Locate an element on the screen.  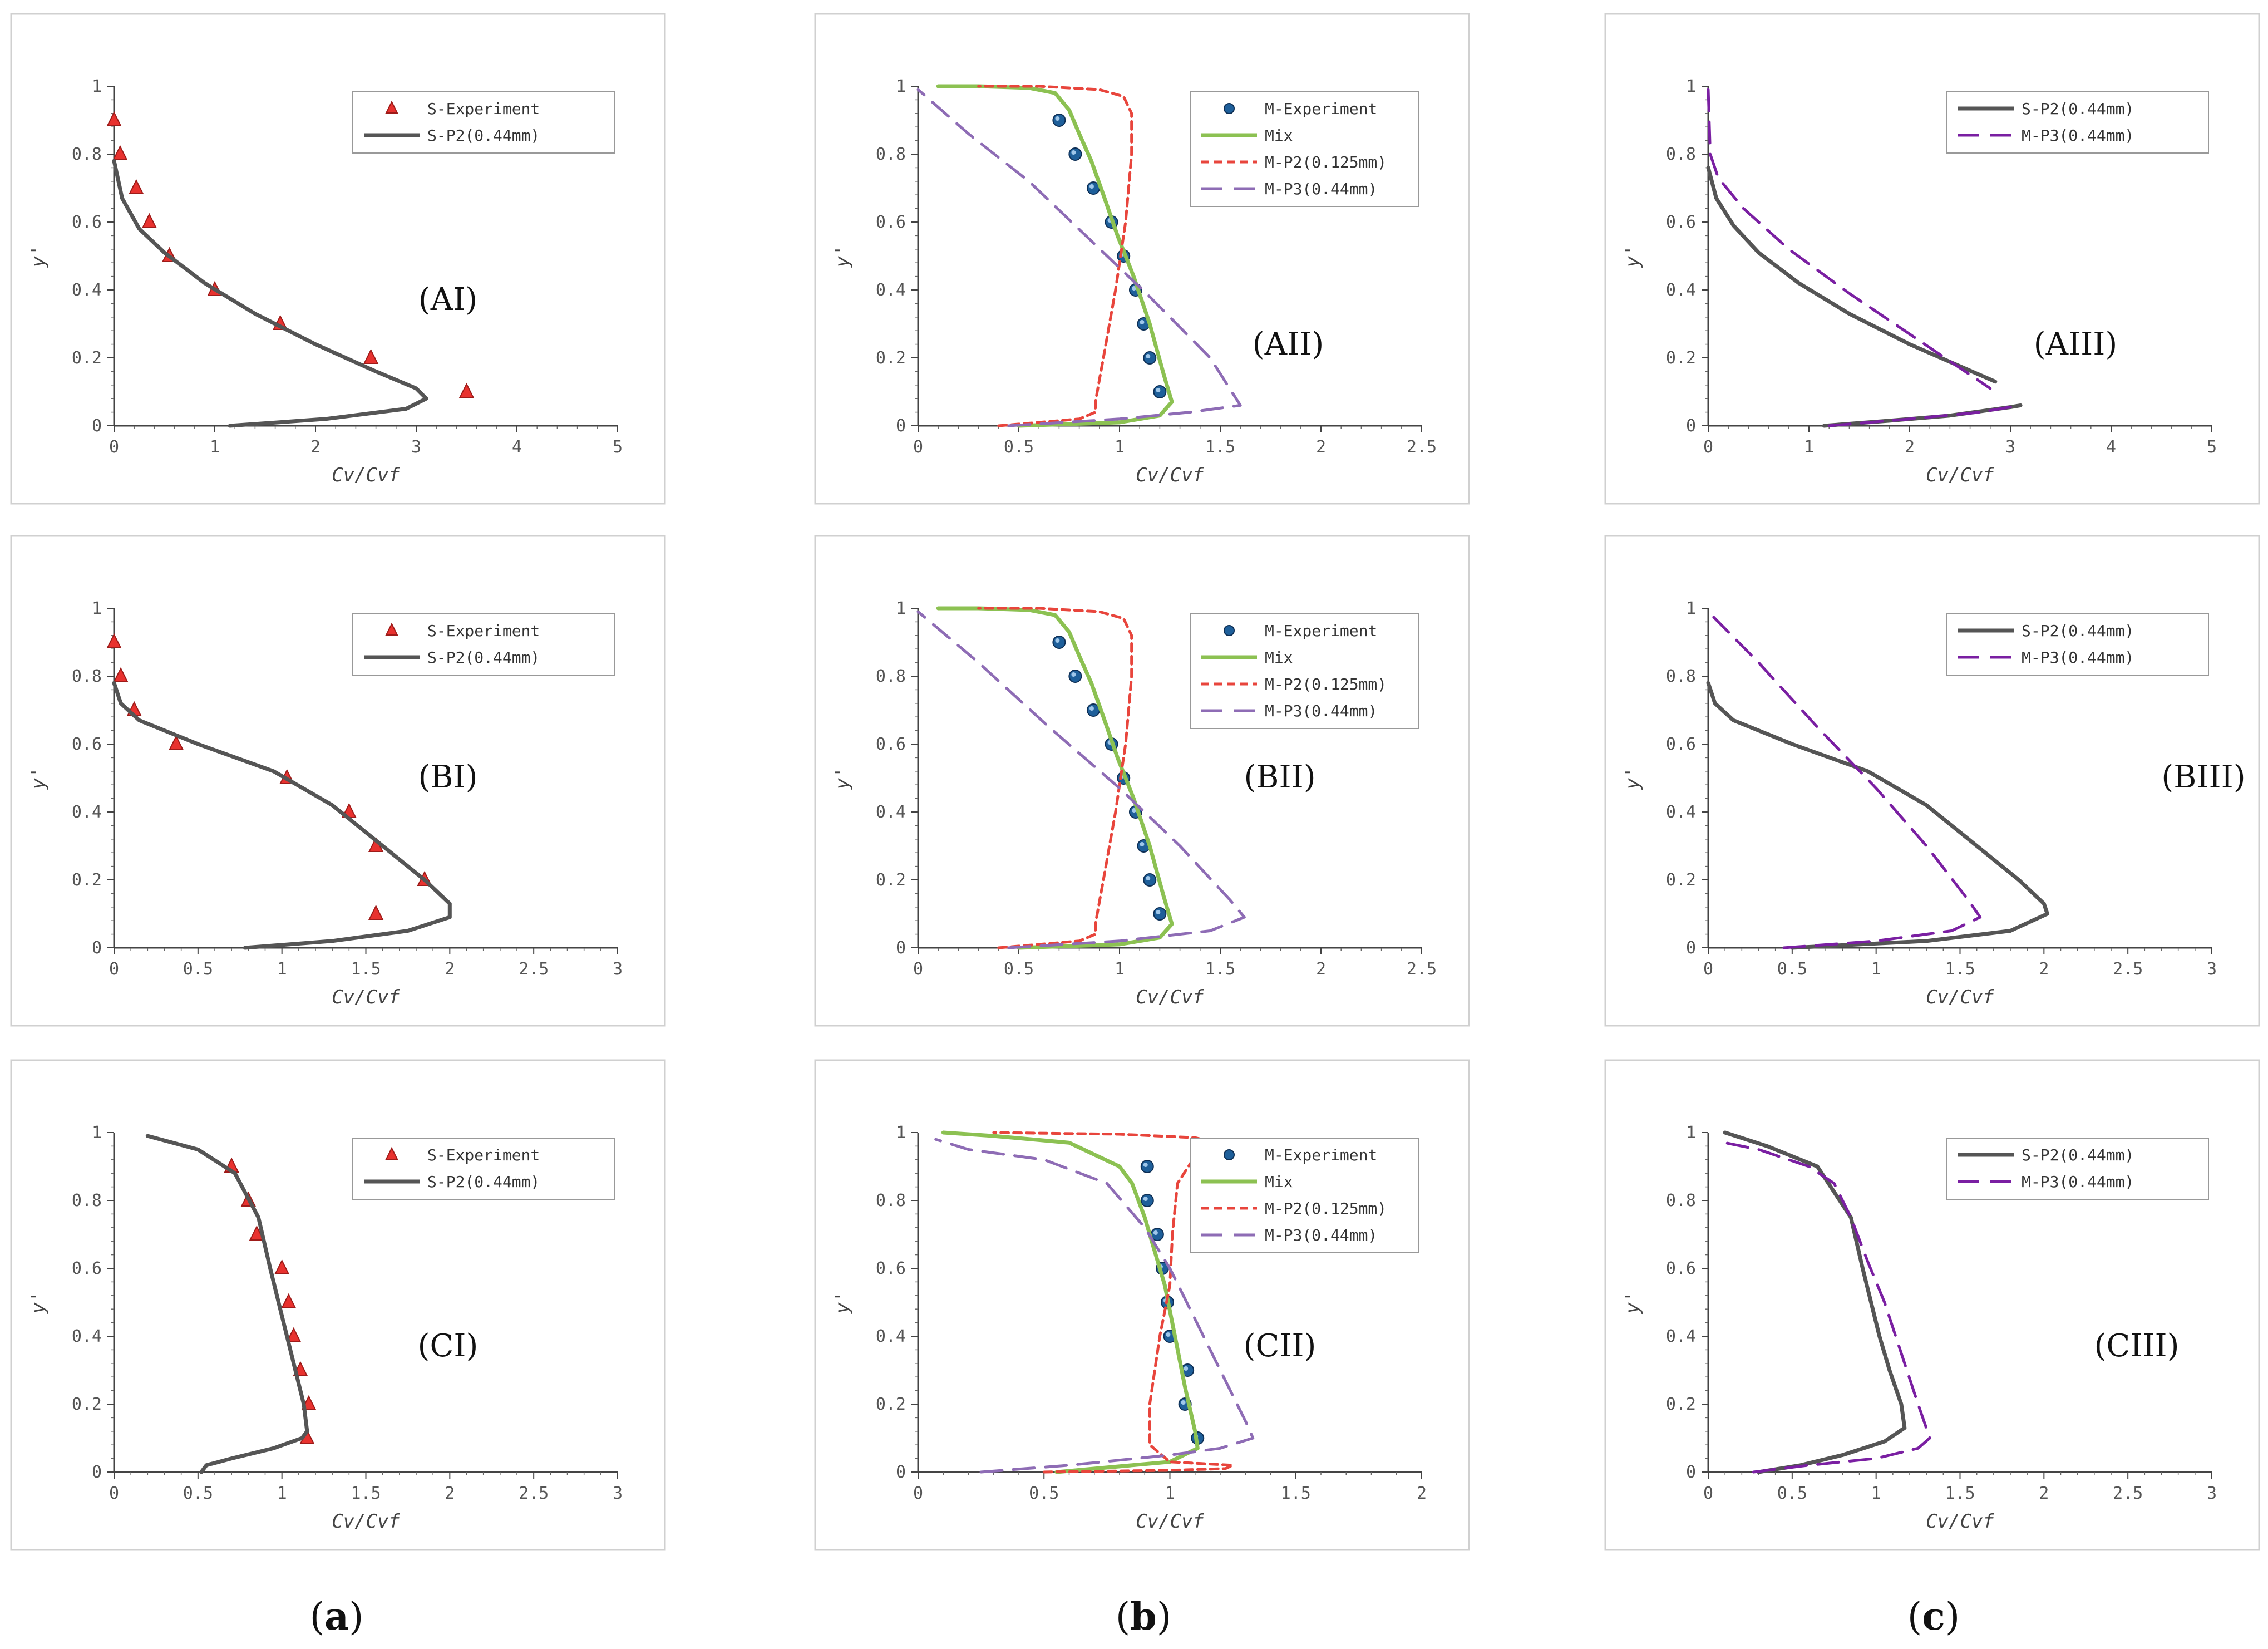
panel-tag: (CI) is located at coordinates (448, 1346).